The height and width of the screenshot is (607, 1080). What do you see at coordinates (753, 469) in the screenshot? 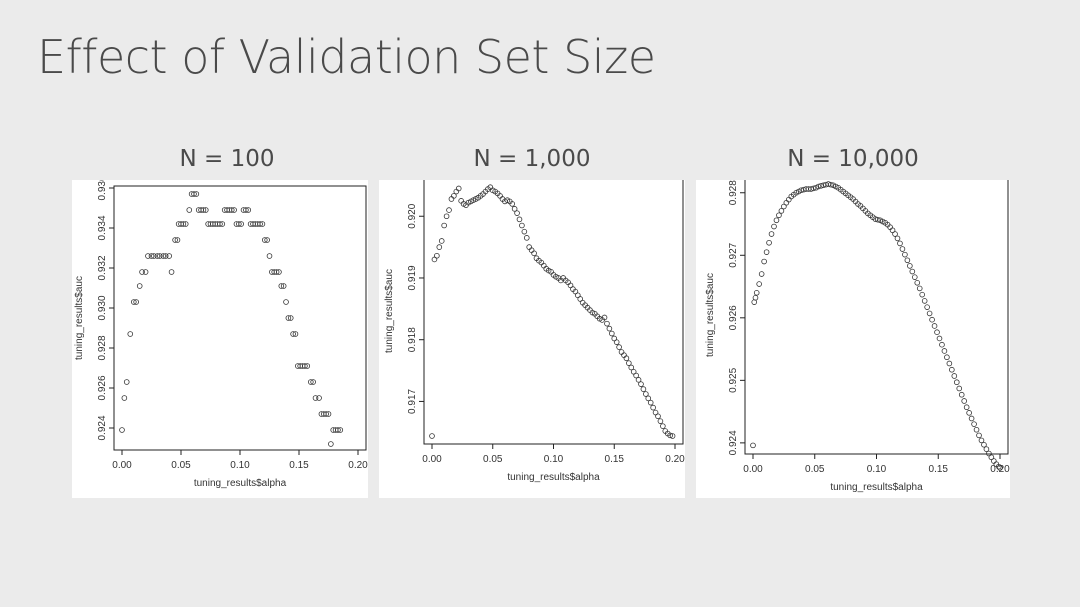
I see `x-tick-label: 0.00` at bounding box center [753, 469].